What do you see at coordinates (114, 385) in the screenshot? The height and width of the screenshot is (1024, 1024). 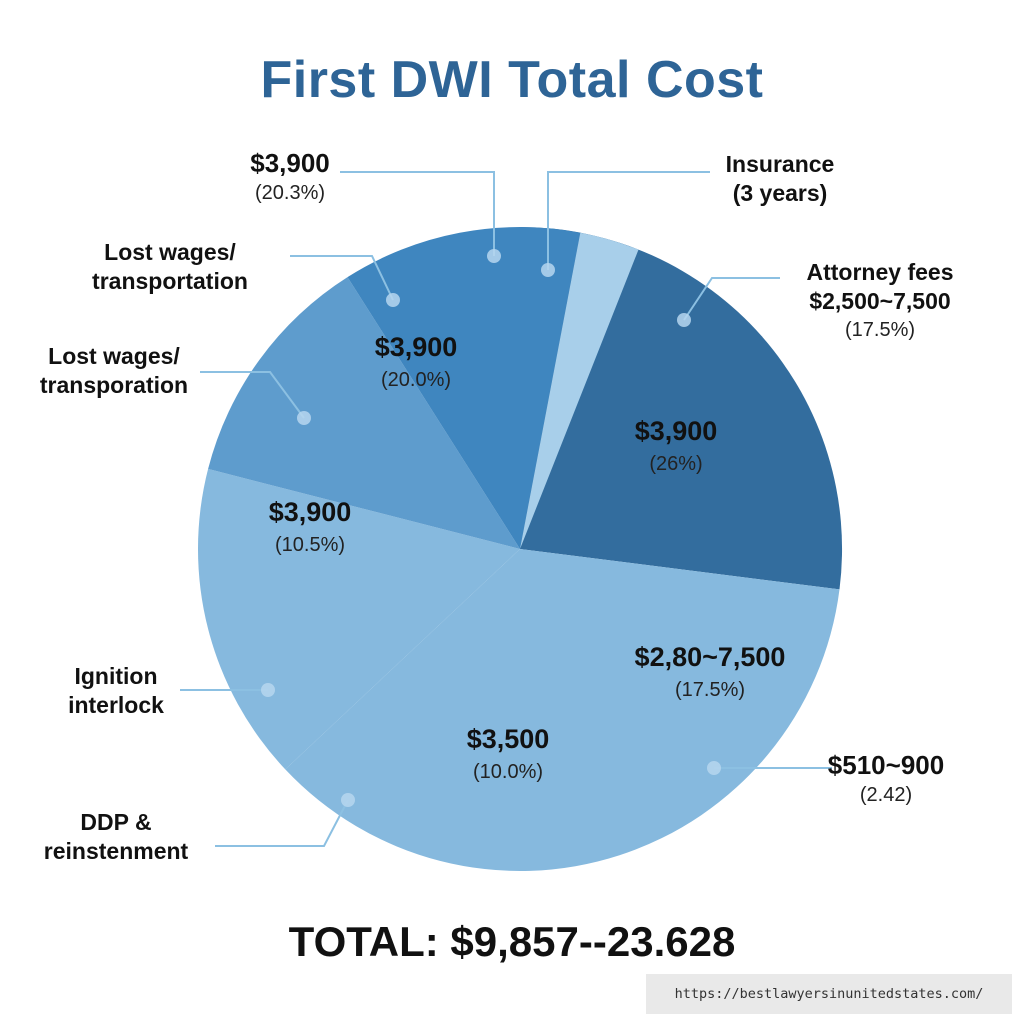 I see `callout-line: transporation` at bounding box center [114, 385].